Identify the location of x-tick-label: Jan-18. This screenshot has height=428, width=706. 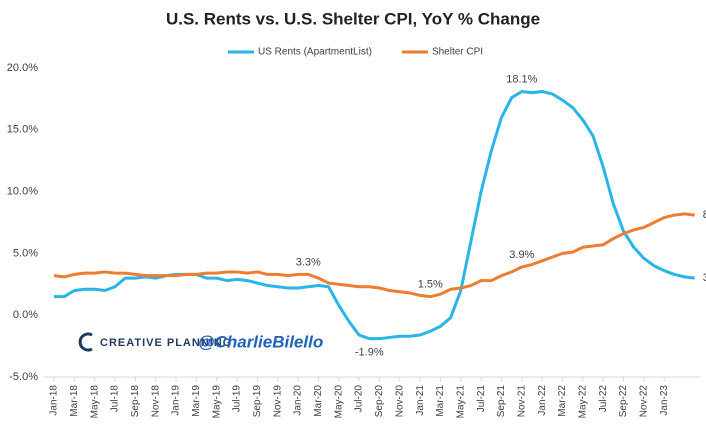
(54, 400).